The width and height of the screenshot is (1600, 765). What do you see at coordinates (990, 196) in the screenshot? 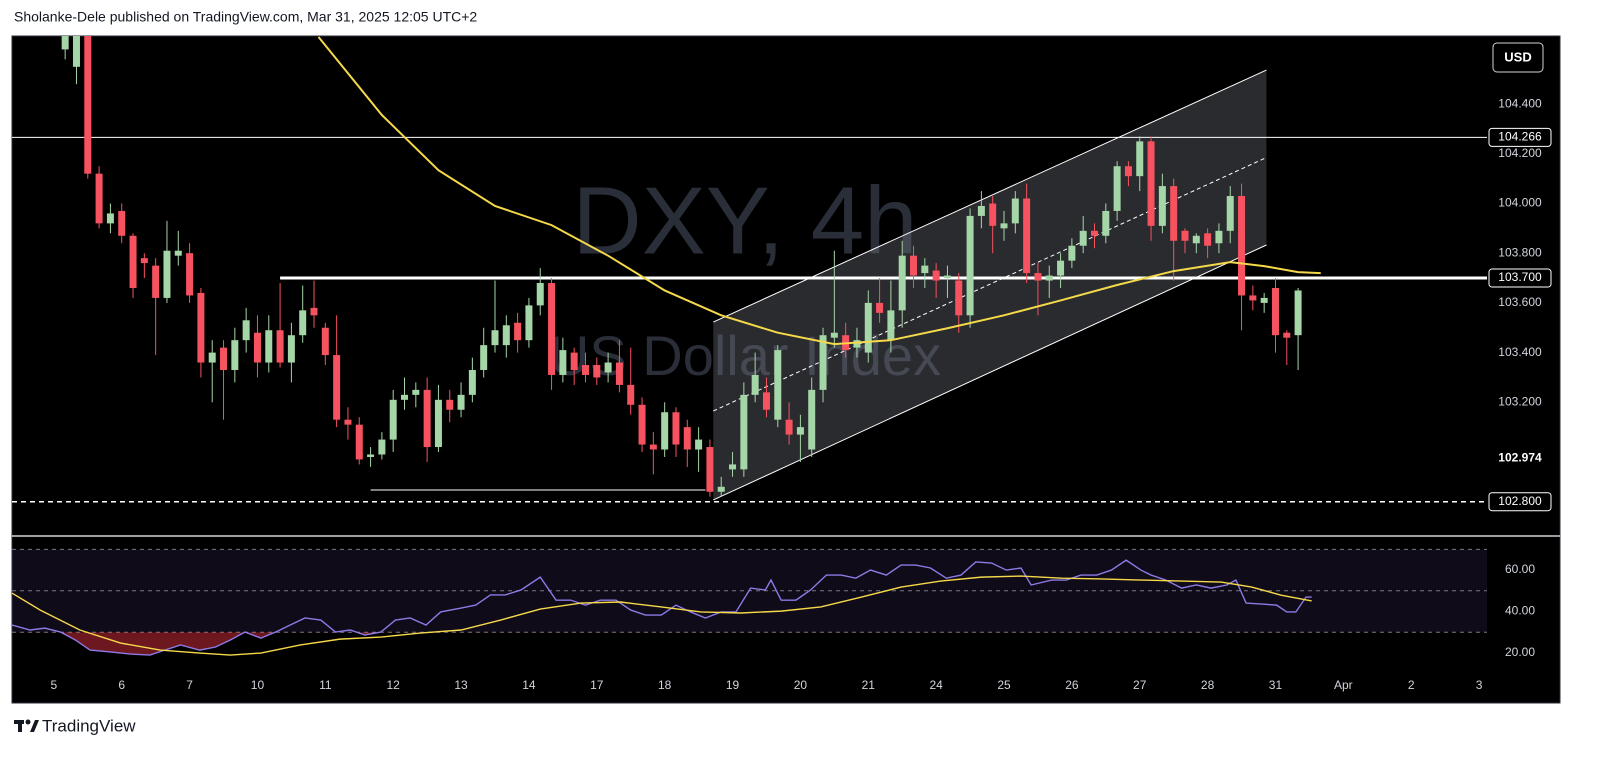
I see `channel-upper` at bounding box center [990, 196].